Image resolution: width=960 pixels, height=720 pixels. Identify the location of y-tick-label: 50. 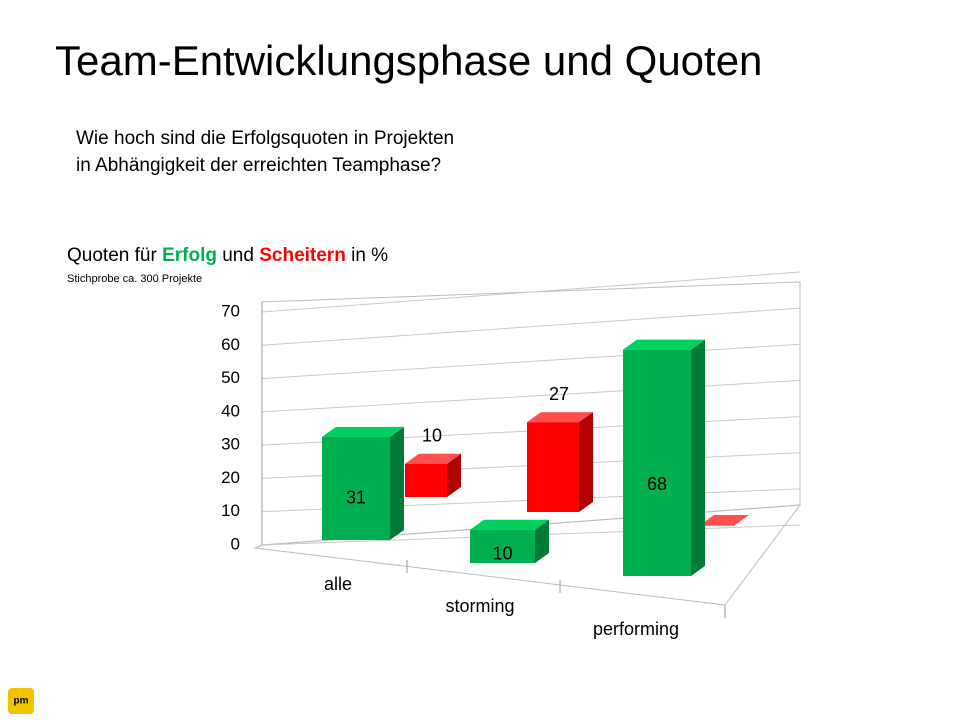
(230, 377).